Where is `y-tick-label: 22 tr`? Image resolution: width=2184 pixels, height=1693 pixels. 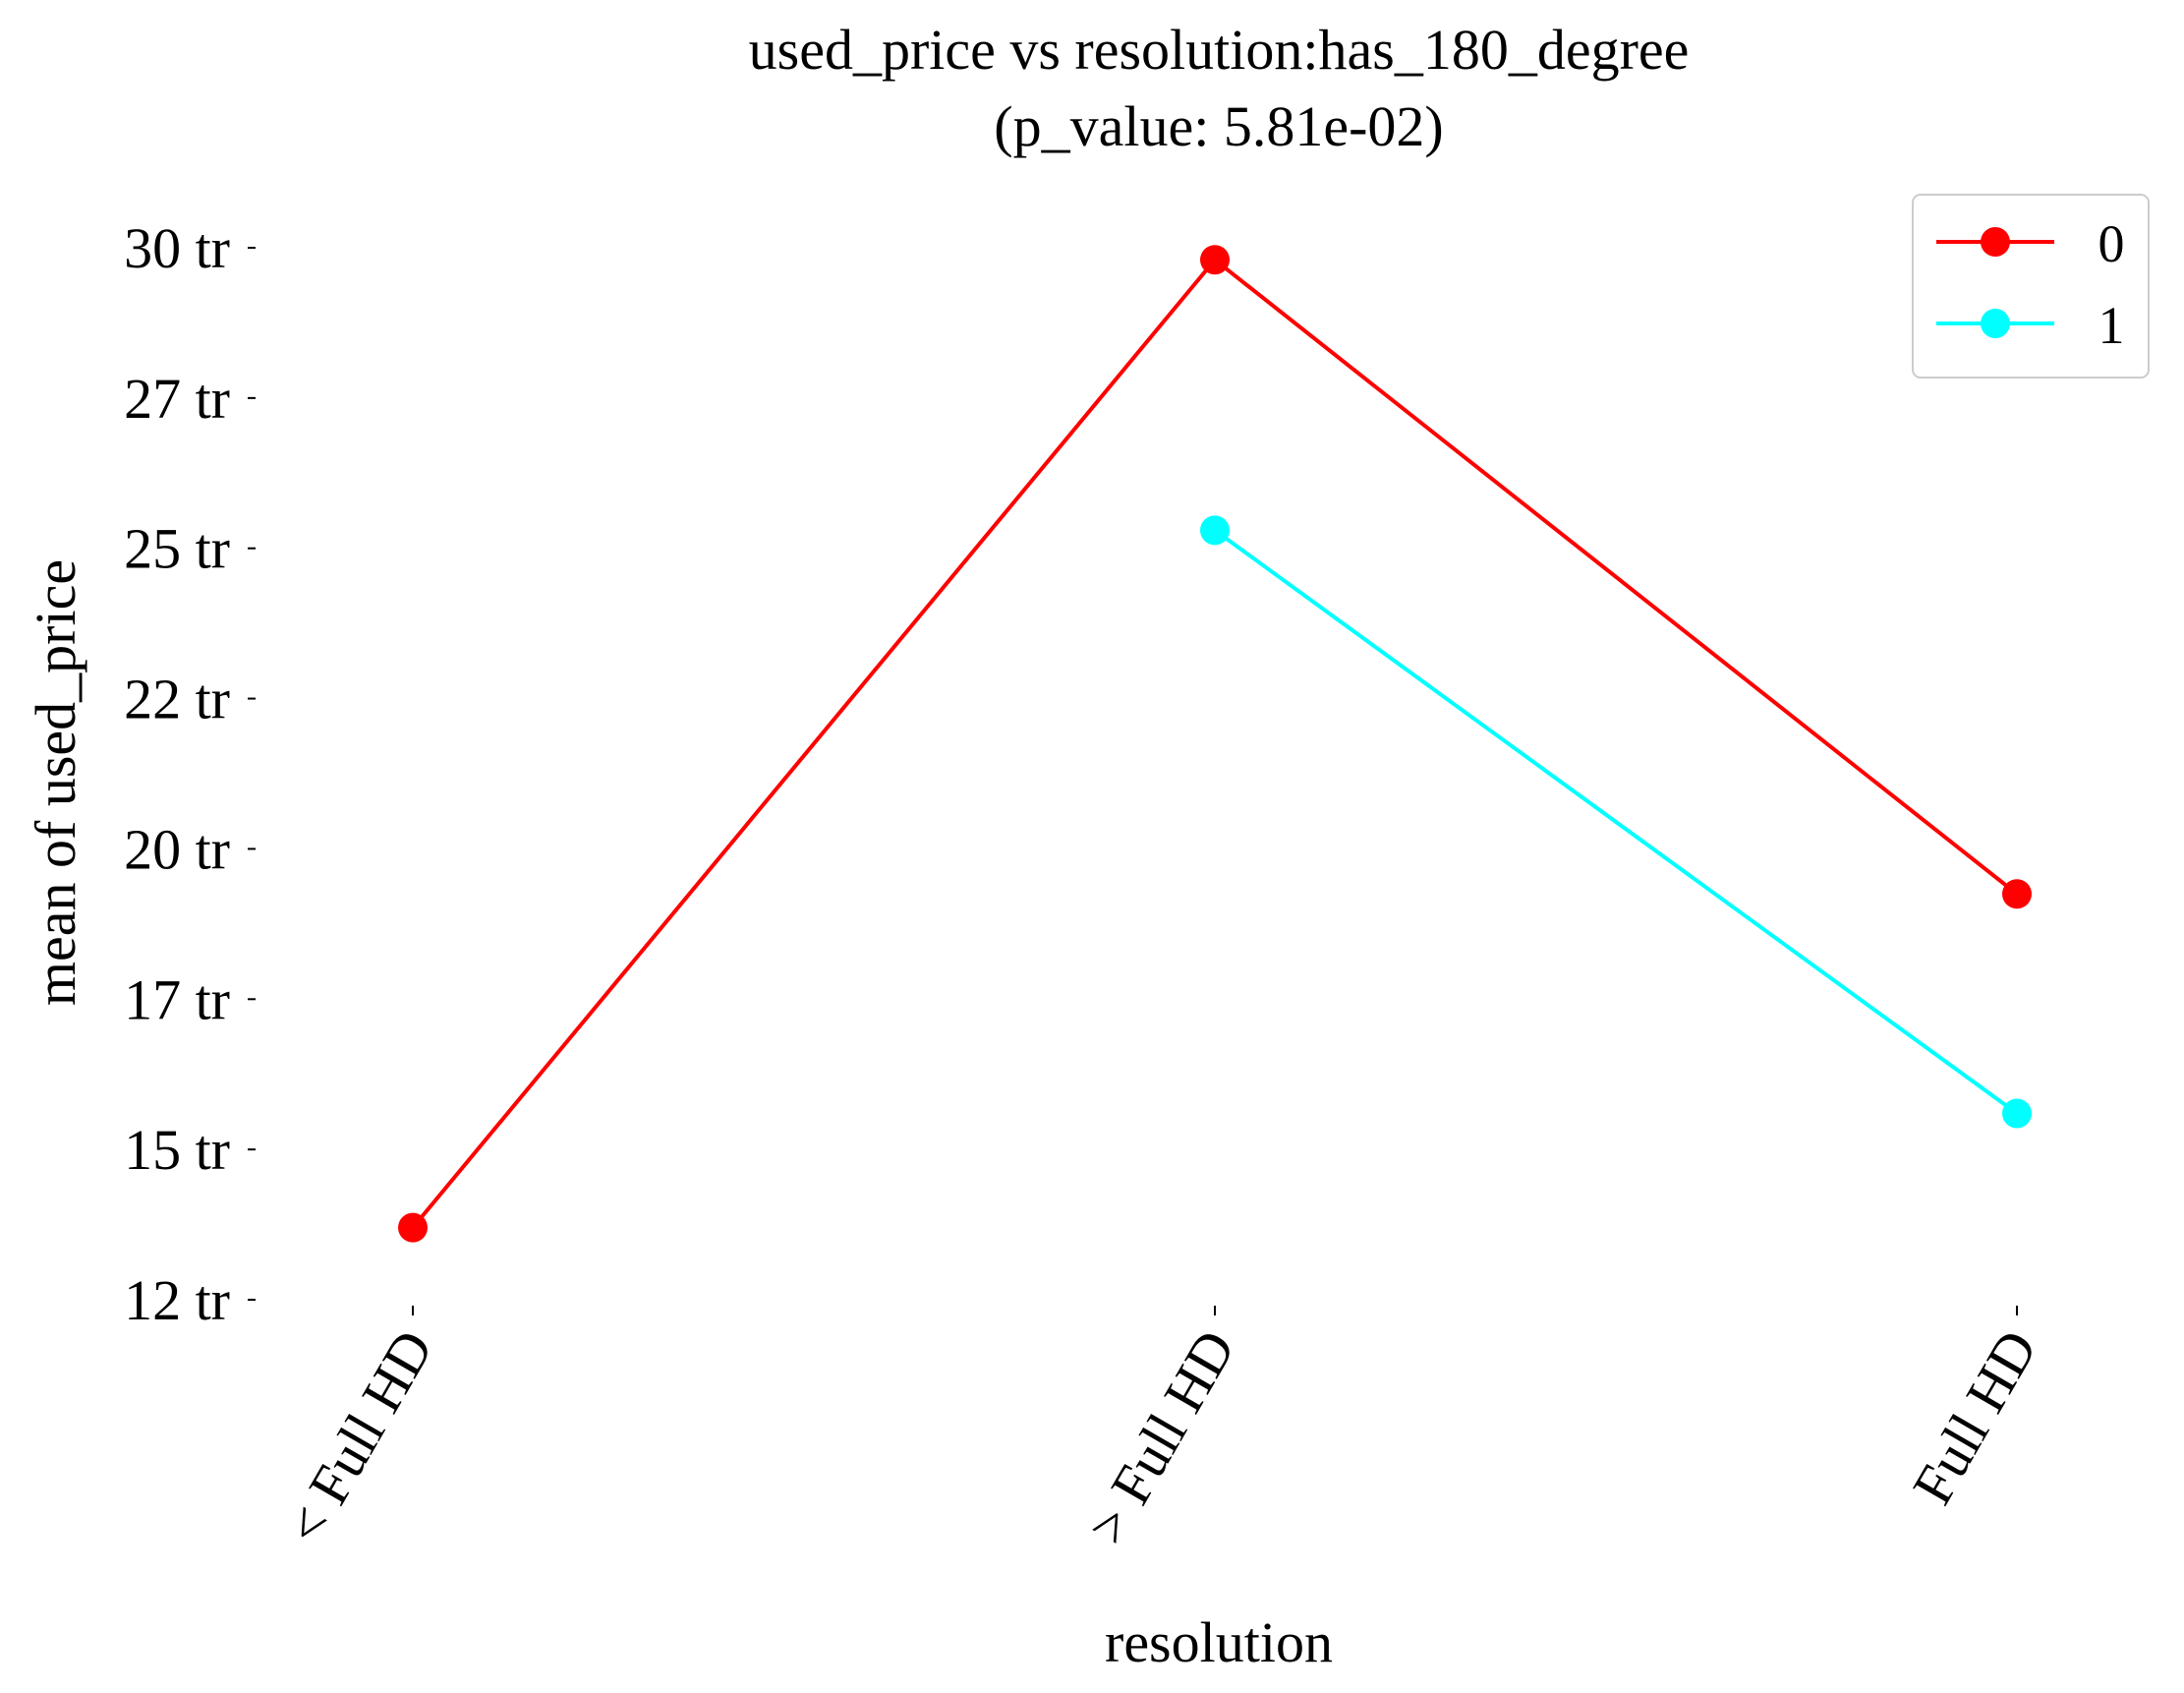
y-tick-label: 22 tr is located at coordinates (177, 699).